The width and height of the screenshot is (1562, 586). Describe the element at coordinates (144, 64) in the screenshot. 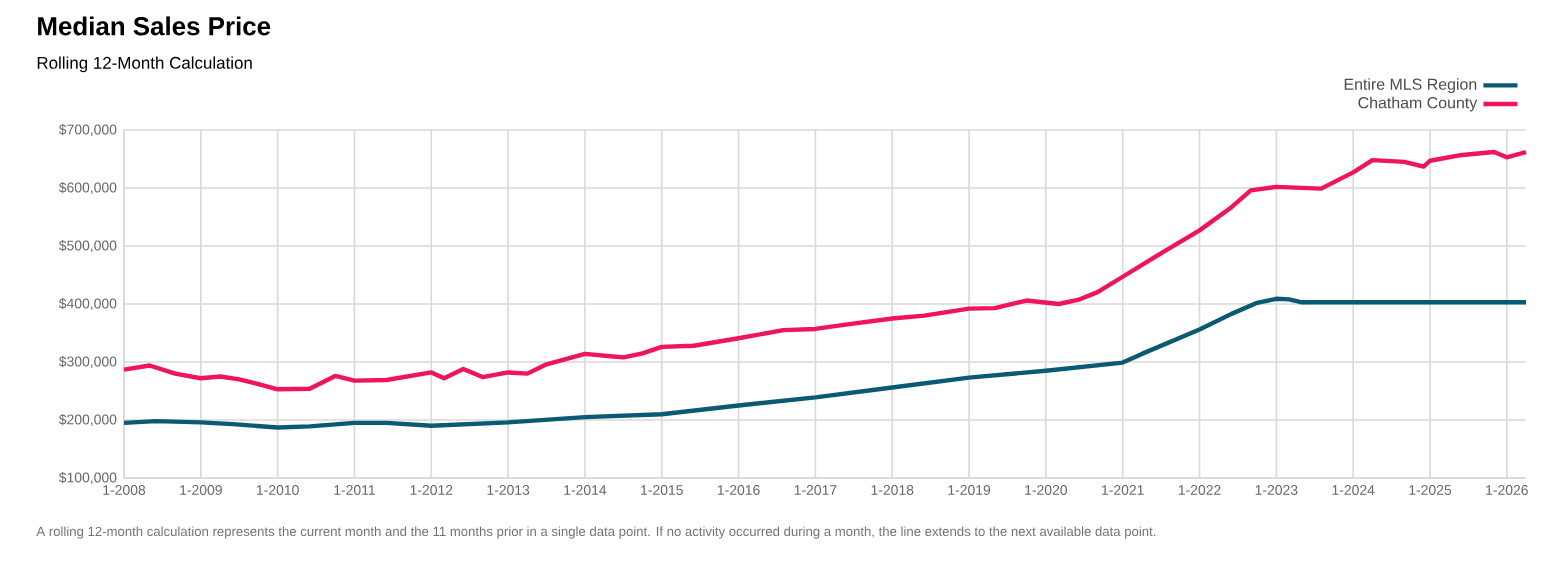

I see `chart-subtitle: Rolling 12-Month Calculation` at that location.